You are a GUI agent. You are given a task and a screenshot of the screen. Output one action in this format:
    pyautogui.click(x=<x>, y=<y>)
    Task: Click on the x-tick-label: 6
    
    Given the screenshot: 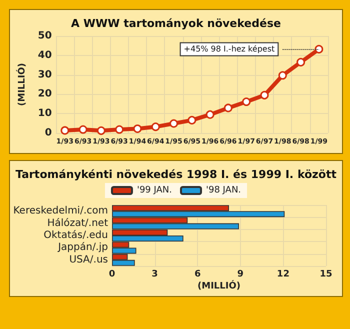 What is the action you would take?
    pyautogui.click(x=197, y=275)
    